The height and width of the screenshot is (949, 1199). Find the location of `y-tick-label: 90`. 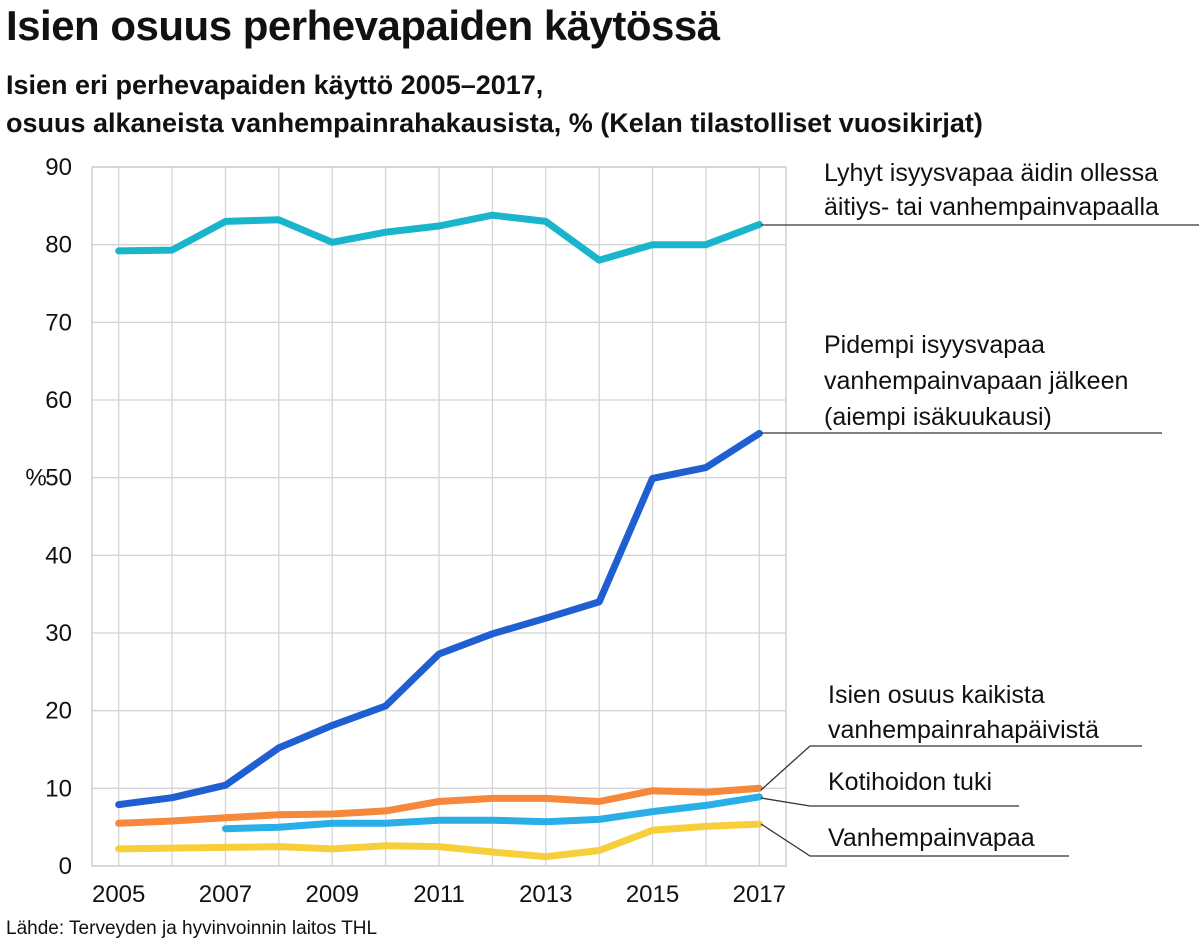

y-tick-label: 90 is located at coordinates (58, 167).